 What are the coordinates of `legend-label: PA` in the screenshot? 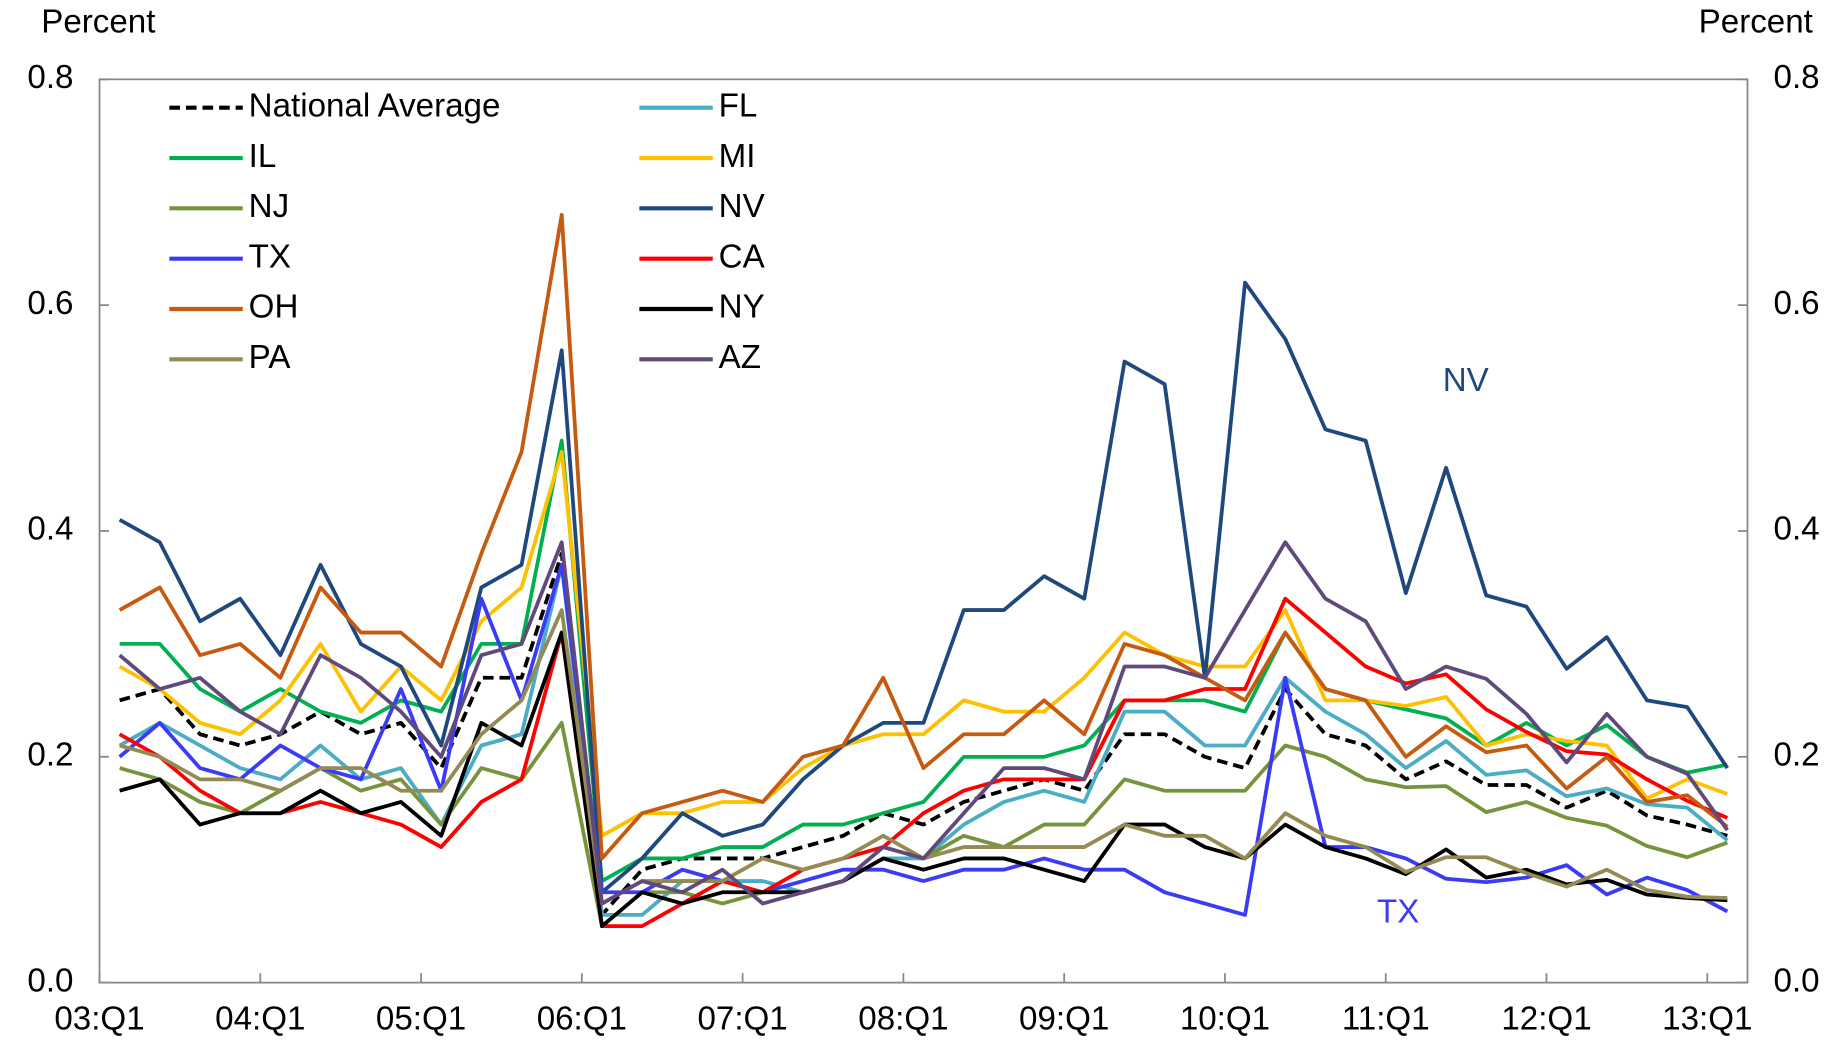 It's located at (270, 357).